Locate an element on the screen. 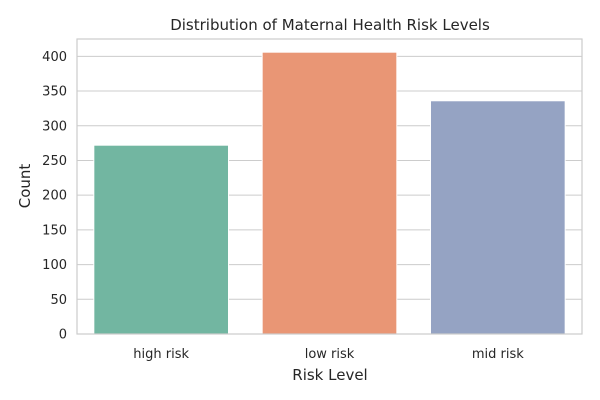 The width and height of the screenshot is (600, 400). y-tick-label: 300 is located at coordinates (54, 126).